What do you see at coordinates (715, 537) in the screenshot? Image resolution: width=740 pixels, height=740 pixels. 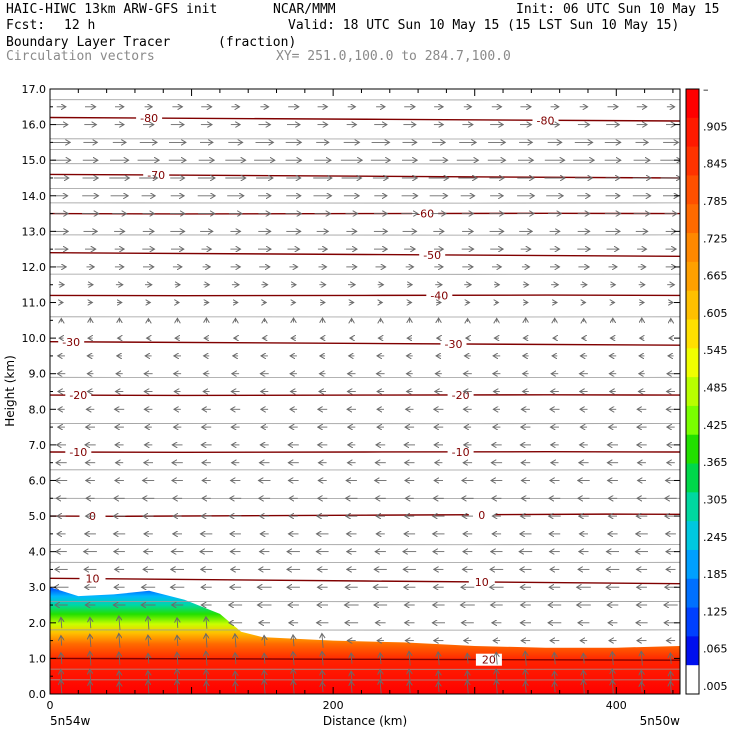 I see `colorbar-label: .245` at bounding box center [715, 537].